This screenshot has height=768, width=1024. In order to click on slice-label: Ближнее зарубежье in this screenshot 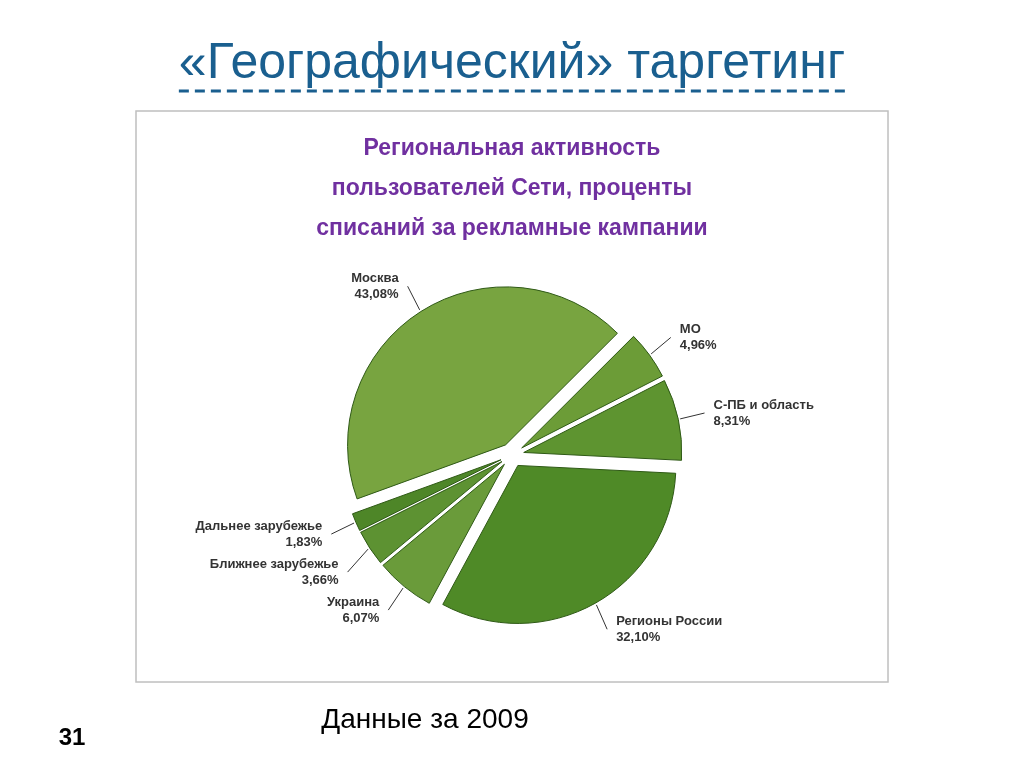, I will do `click(274, 564)`.